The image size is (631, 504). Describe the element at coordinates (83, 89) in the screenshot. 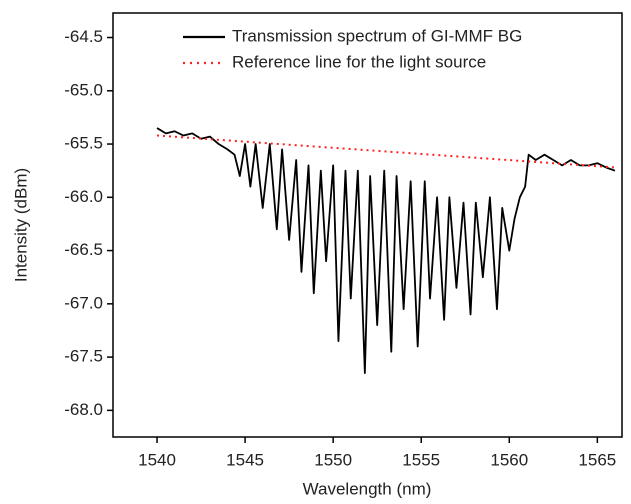

I see `y-tick-label: -65.0` at that location.